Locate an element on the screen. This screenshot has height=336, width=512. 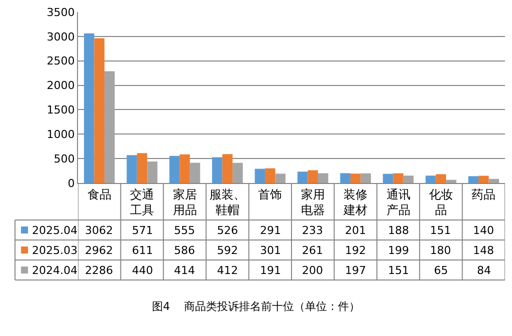
legend-label: 2025.03 is located at coordinates (55, 250).